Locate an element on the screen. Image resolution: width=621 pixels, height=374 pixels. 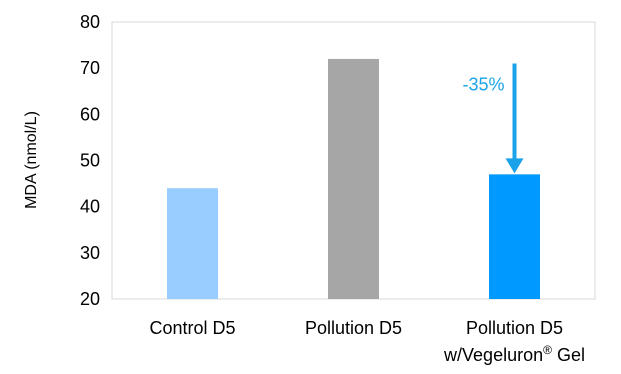
annotation-arrow-head is located at coordinates (514, 166).